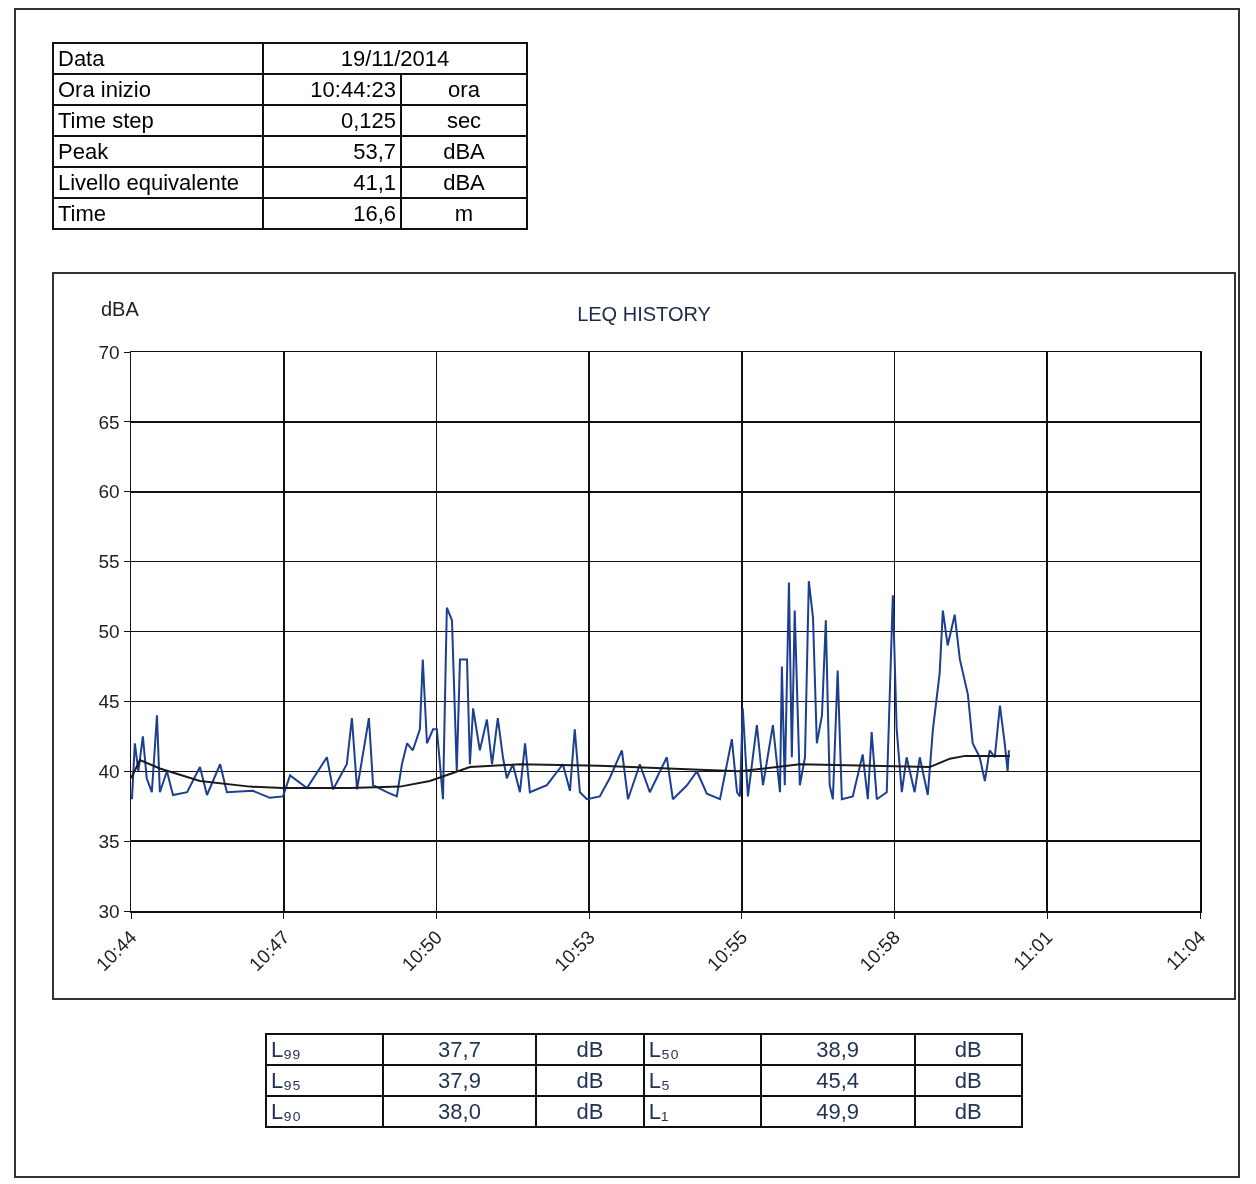 This screenshot has width=1256, height=1184. I want to click on text: 41,1, so click(332, 182).